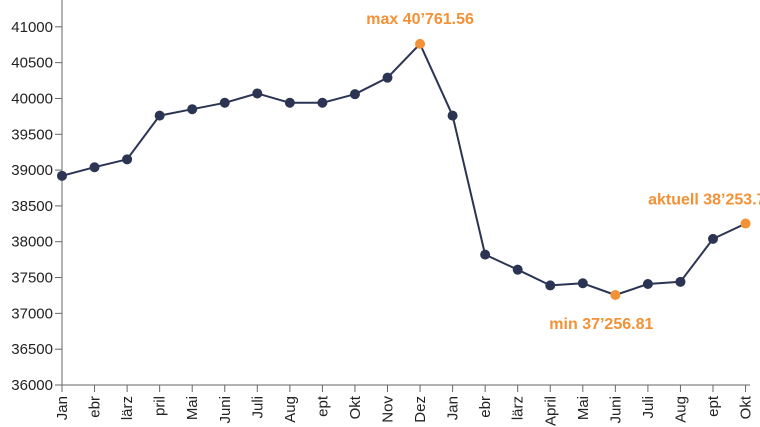 The width and height of the screenshot is (760, 427). I want to click on annotation-label: aktuell 38’253.7, so click(704, 200).